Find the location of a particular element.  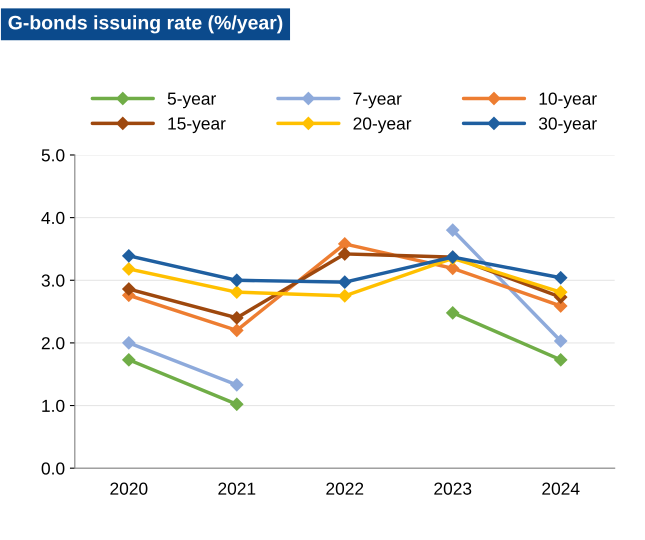

legend-label: 7-year is located at coordinates (378, 100).